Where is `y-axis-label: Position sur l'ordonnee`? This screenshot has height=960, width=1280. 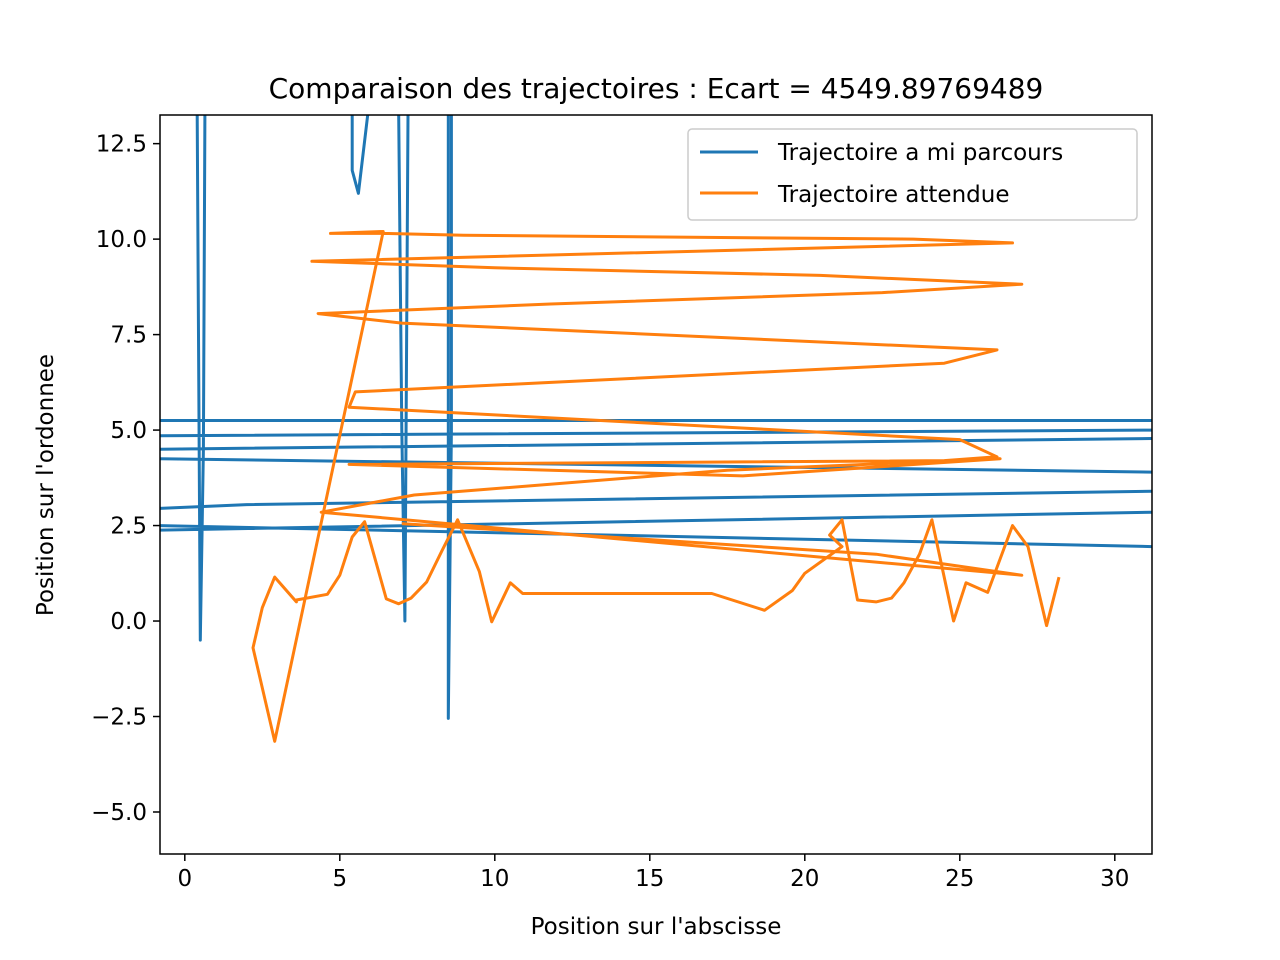
y-axis-label: Position sur l'ordonnee is located at coordinates (46, 485).